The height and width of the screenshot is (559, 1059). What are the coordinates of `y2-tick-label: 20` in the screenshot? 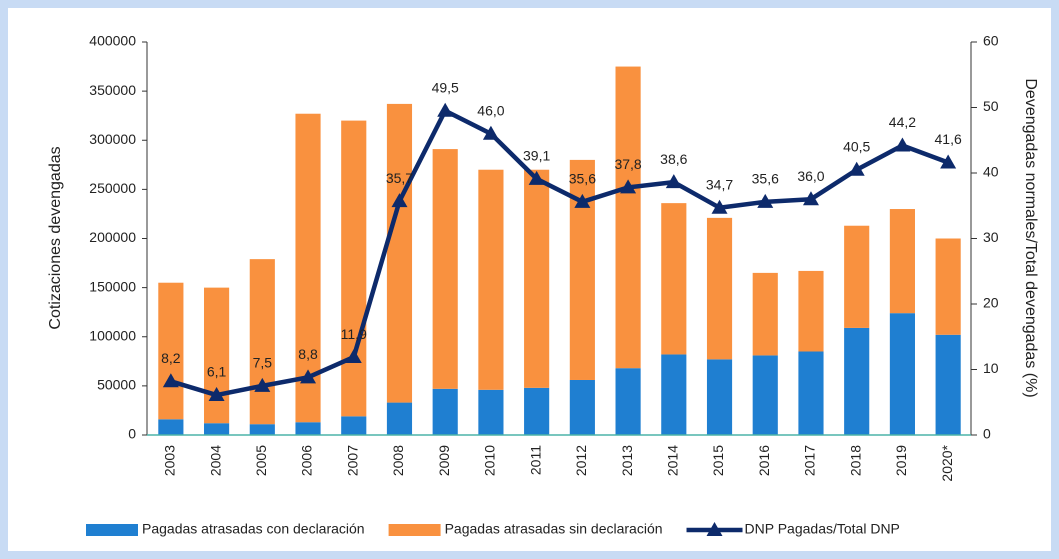 It's located at (991, 303).